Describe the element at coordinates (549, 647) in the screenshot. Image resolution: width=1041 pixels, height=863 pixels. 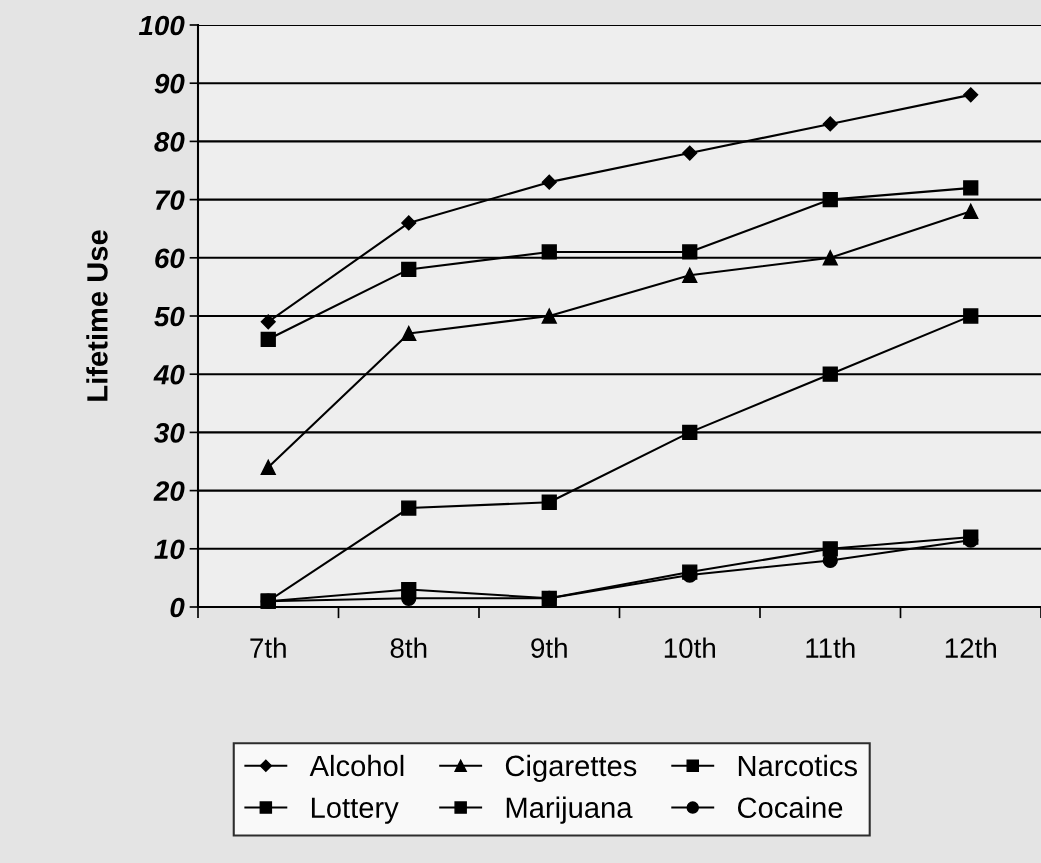
I see `x-tick-label: 9th` at that location.